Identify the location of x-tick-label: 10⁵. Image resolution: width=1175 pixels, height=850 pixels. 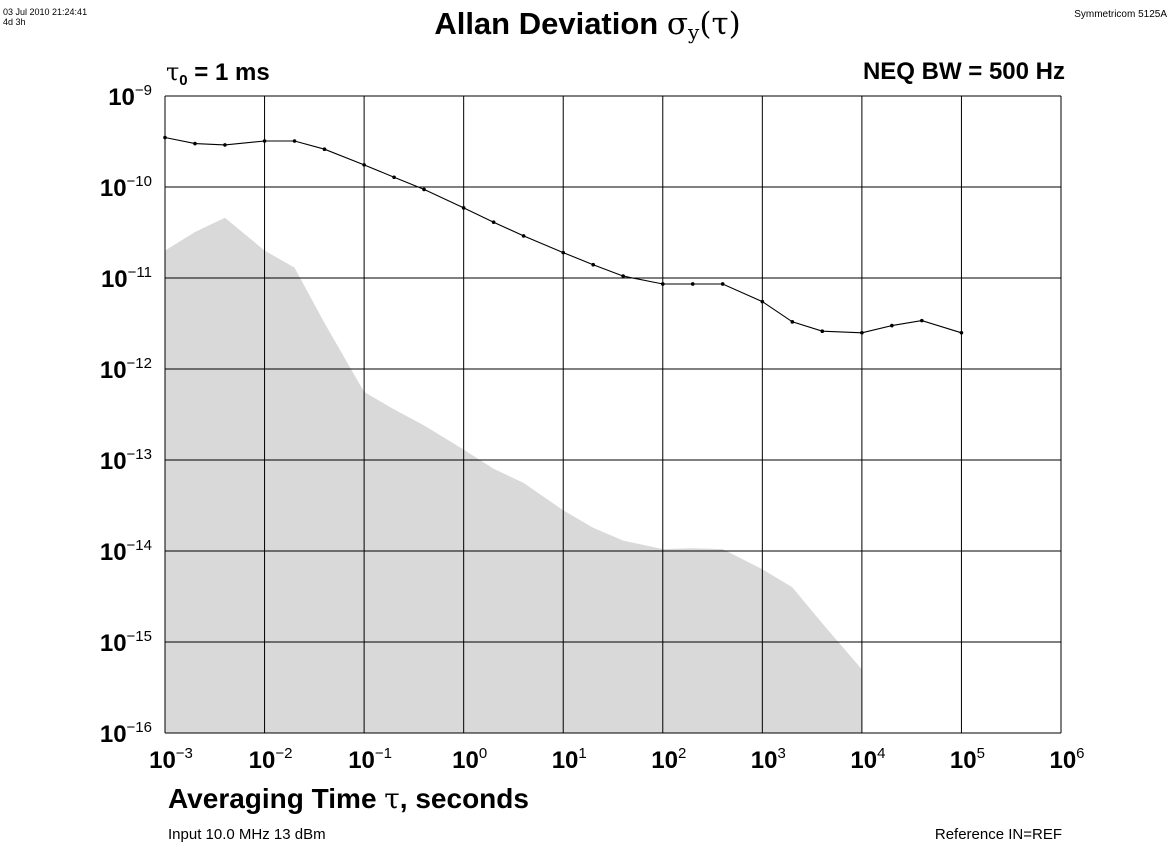
(967, 759).